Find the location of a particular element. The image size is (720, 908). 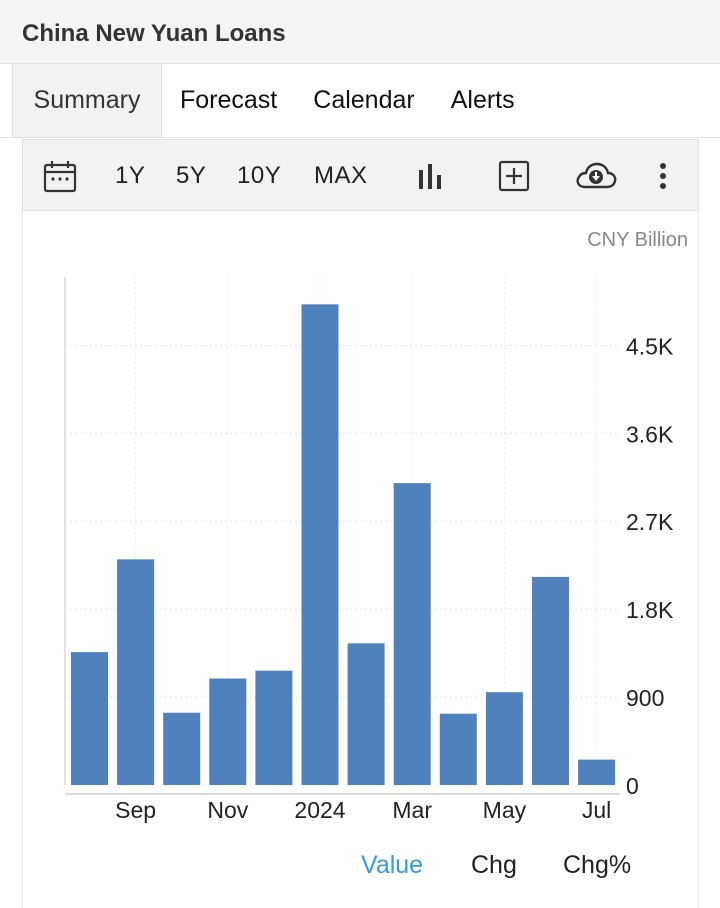

bar-chart-icon is located at coordinates (430, 176).